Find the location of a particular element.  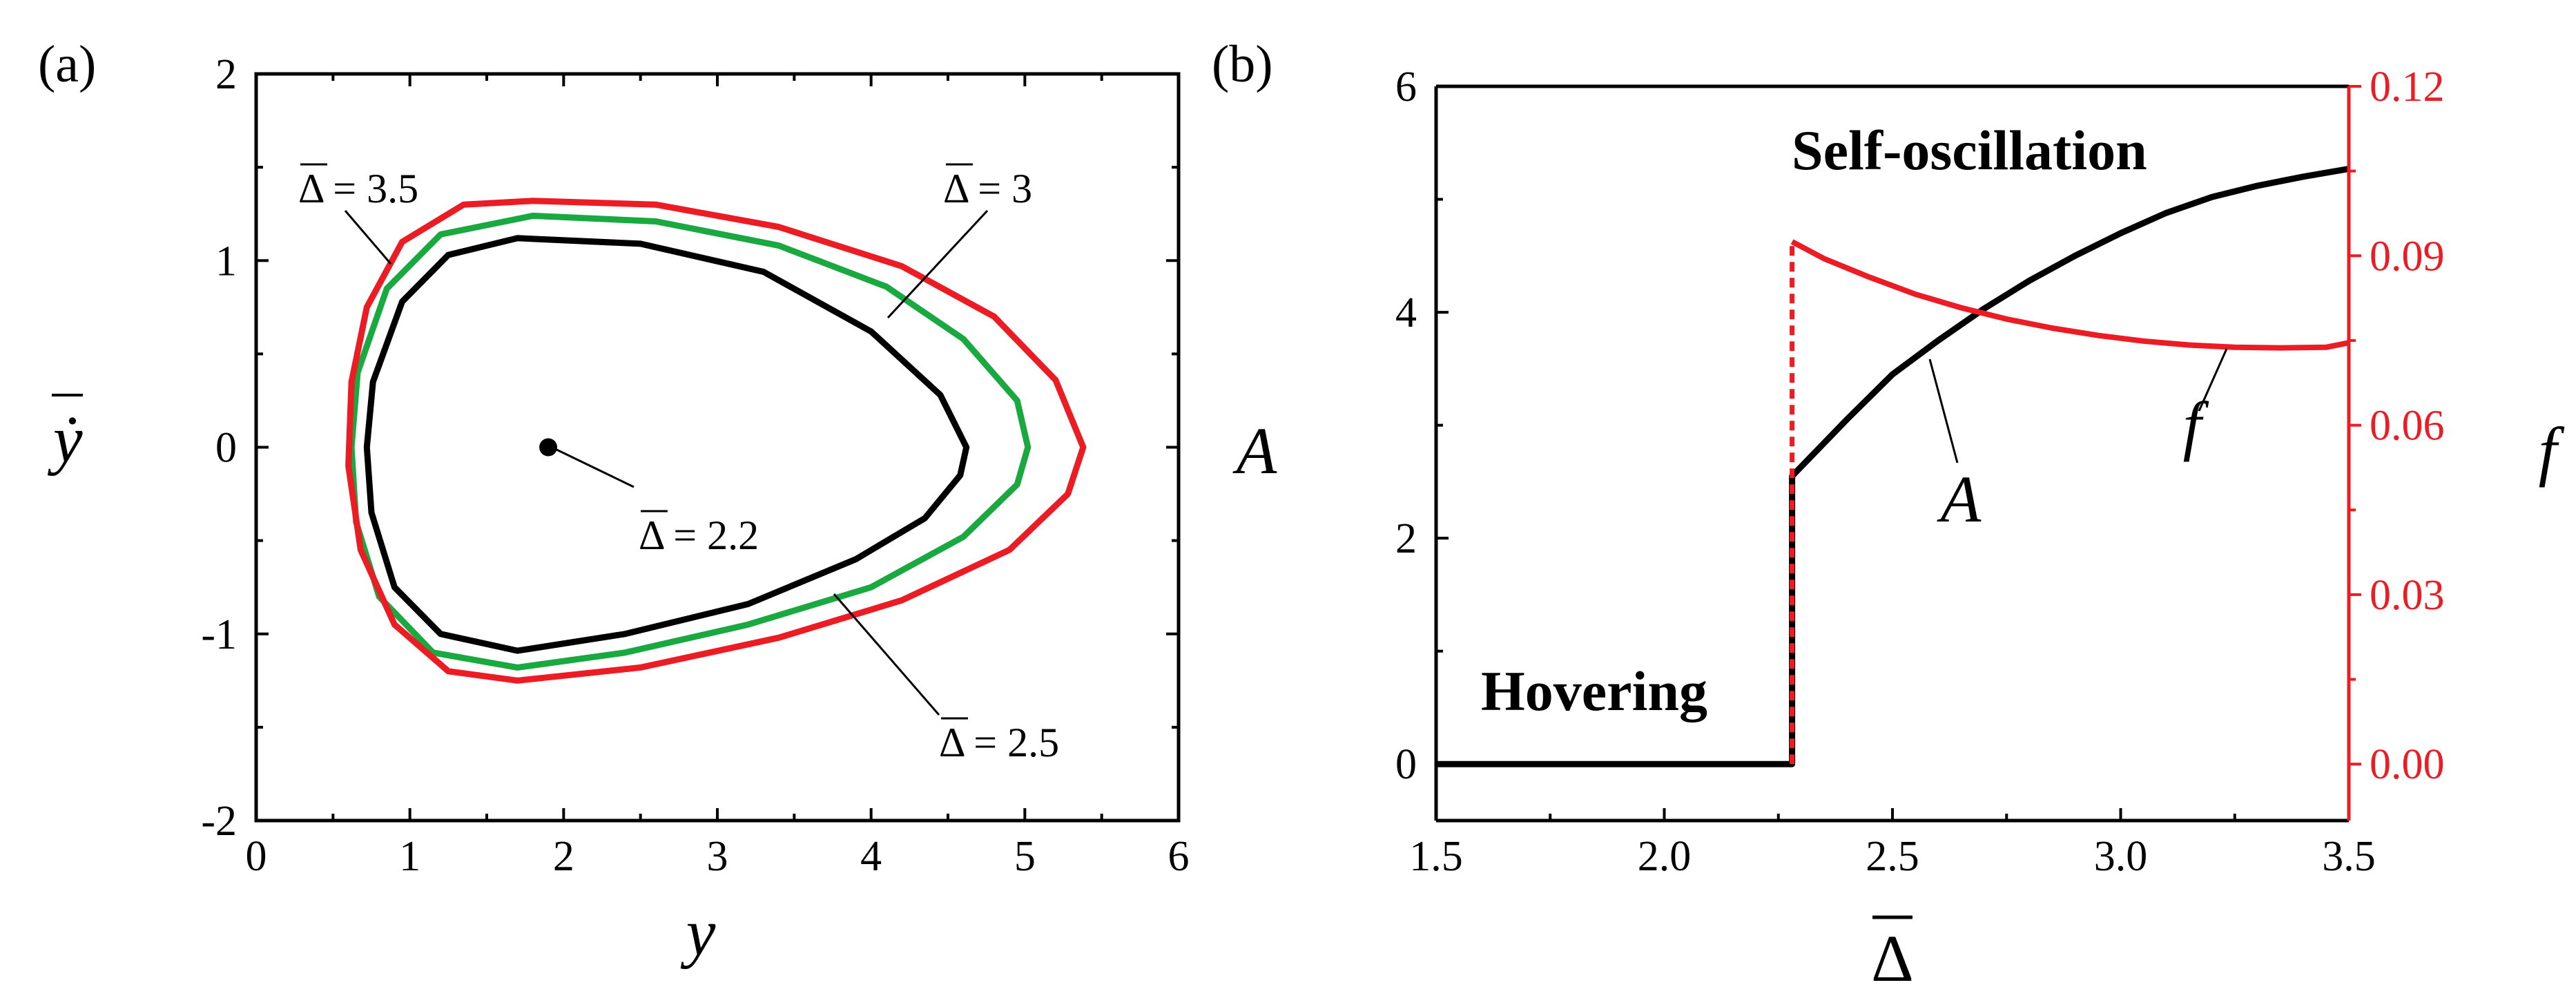

panel-b-xtick-label: 3.0 is located at coordinates (2121, 856).